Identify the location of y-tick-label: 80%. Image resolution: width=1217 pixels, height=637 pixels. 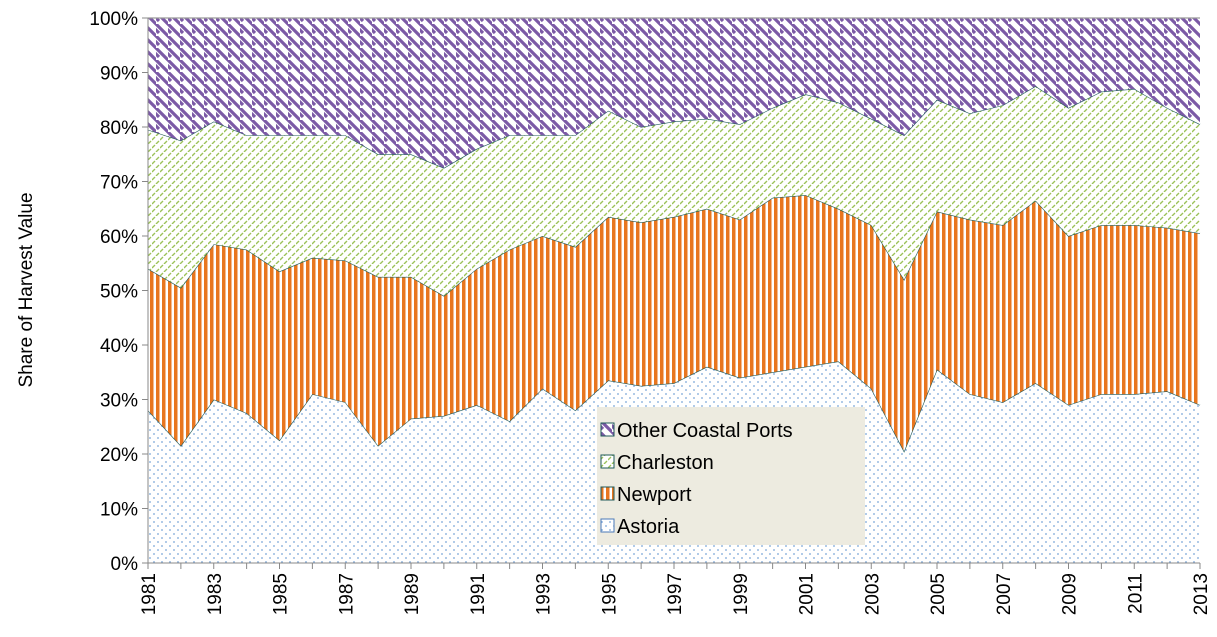
(119, 128).